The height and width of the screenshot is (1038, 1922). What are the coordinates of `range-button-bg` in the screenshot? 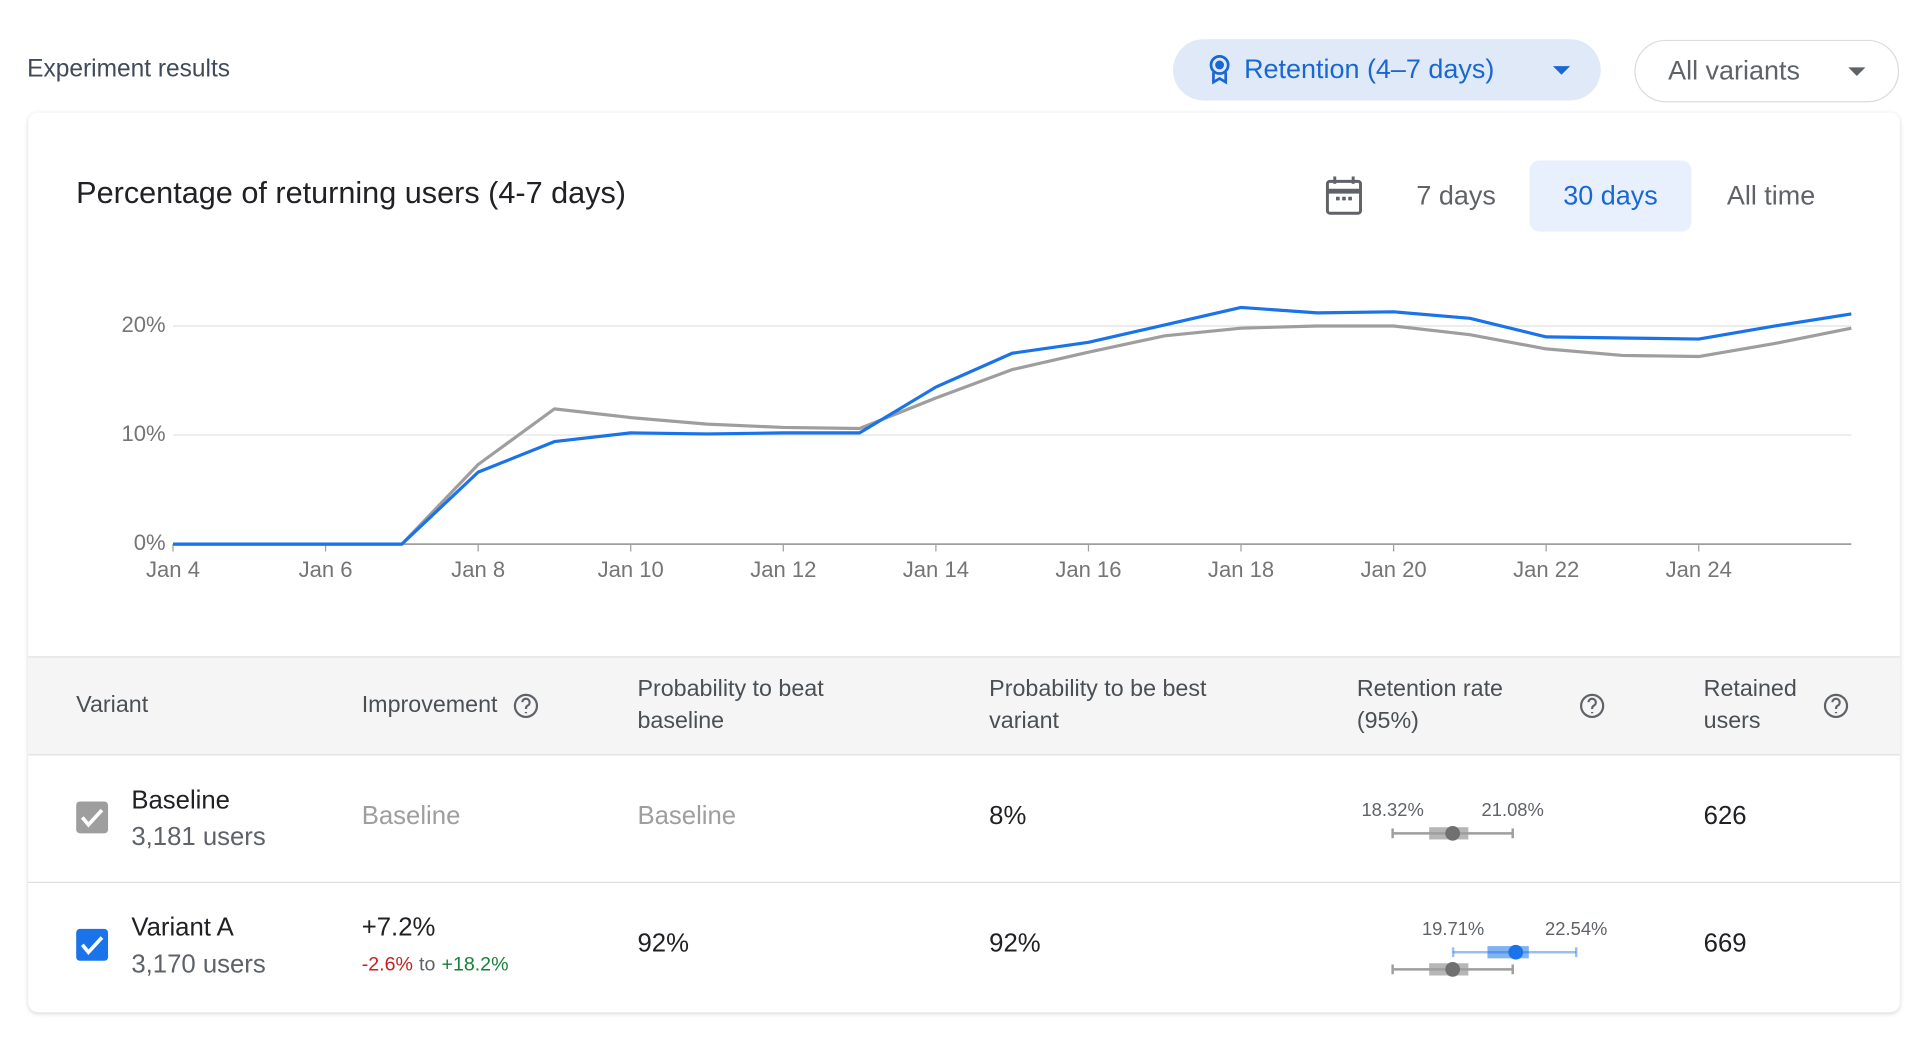 It's located at (1610, 196).